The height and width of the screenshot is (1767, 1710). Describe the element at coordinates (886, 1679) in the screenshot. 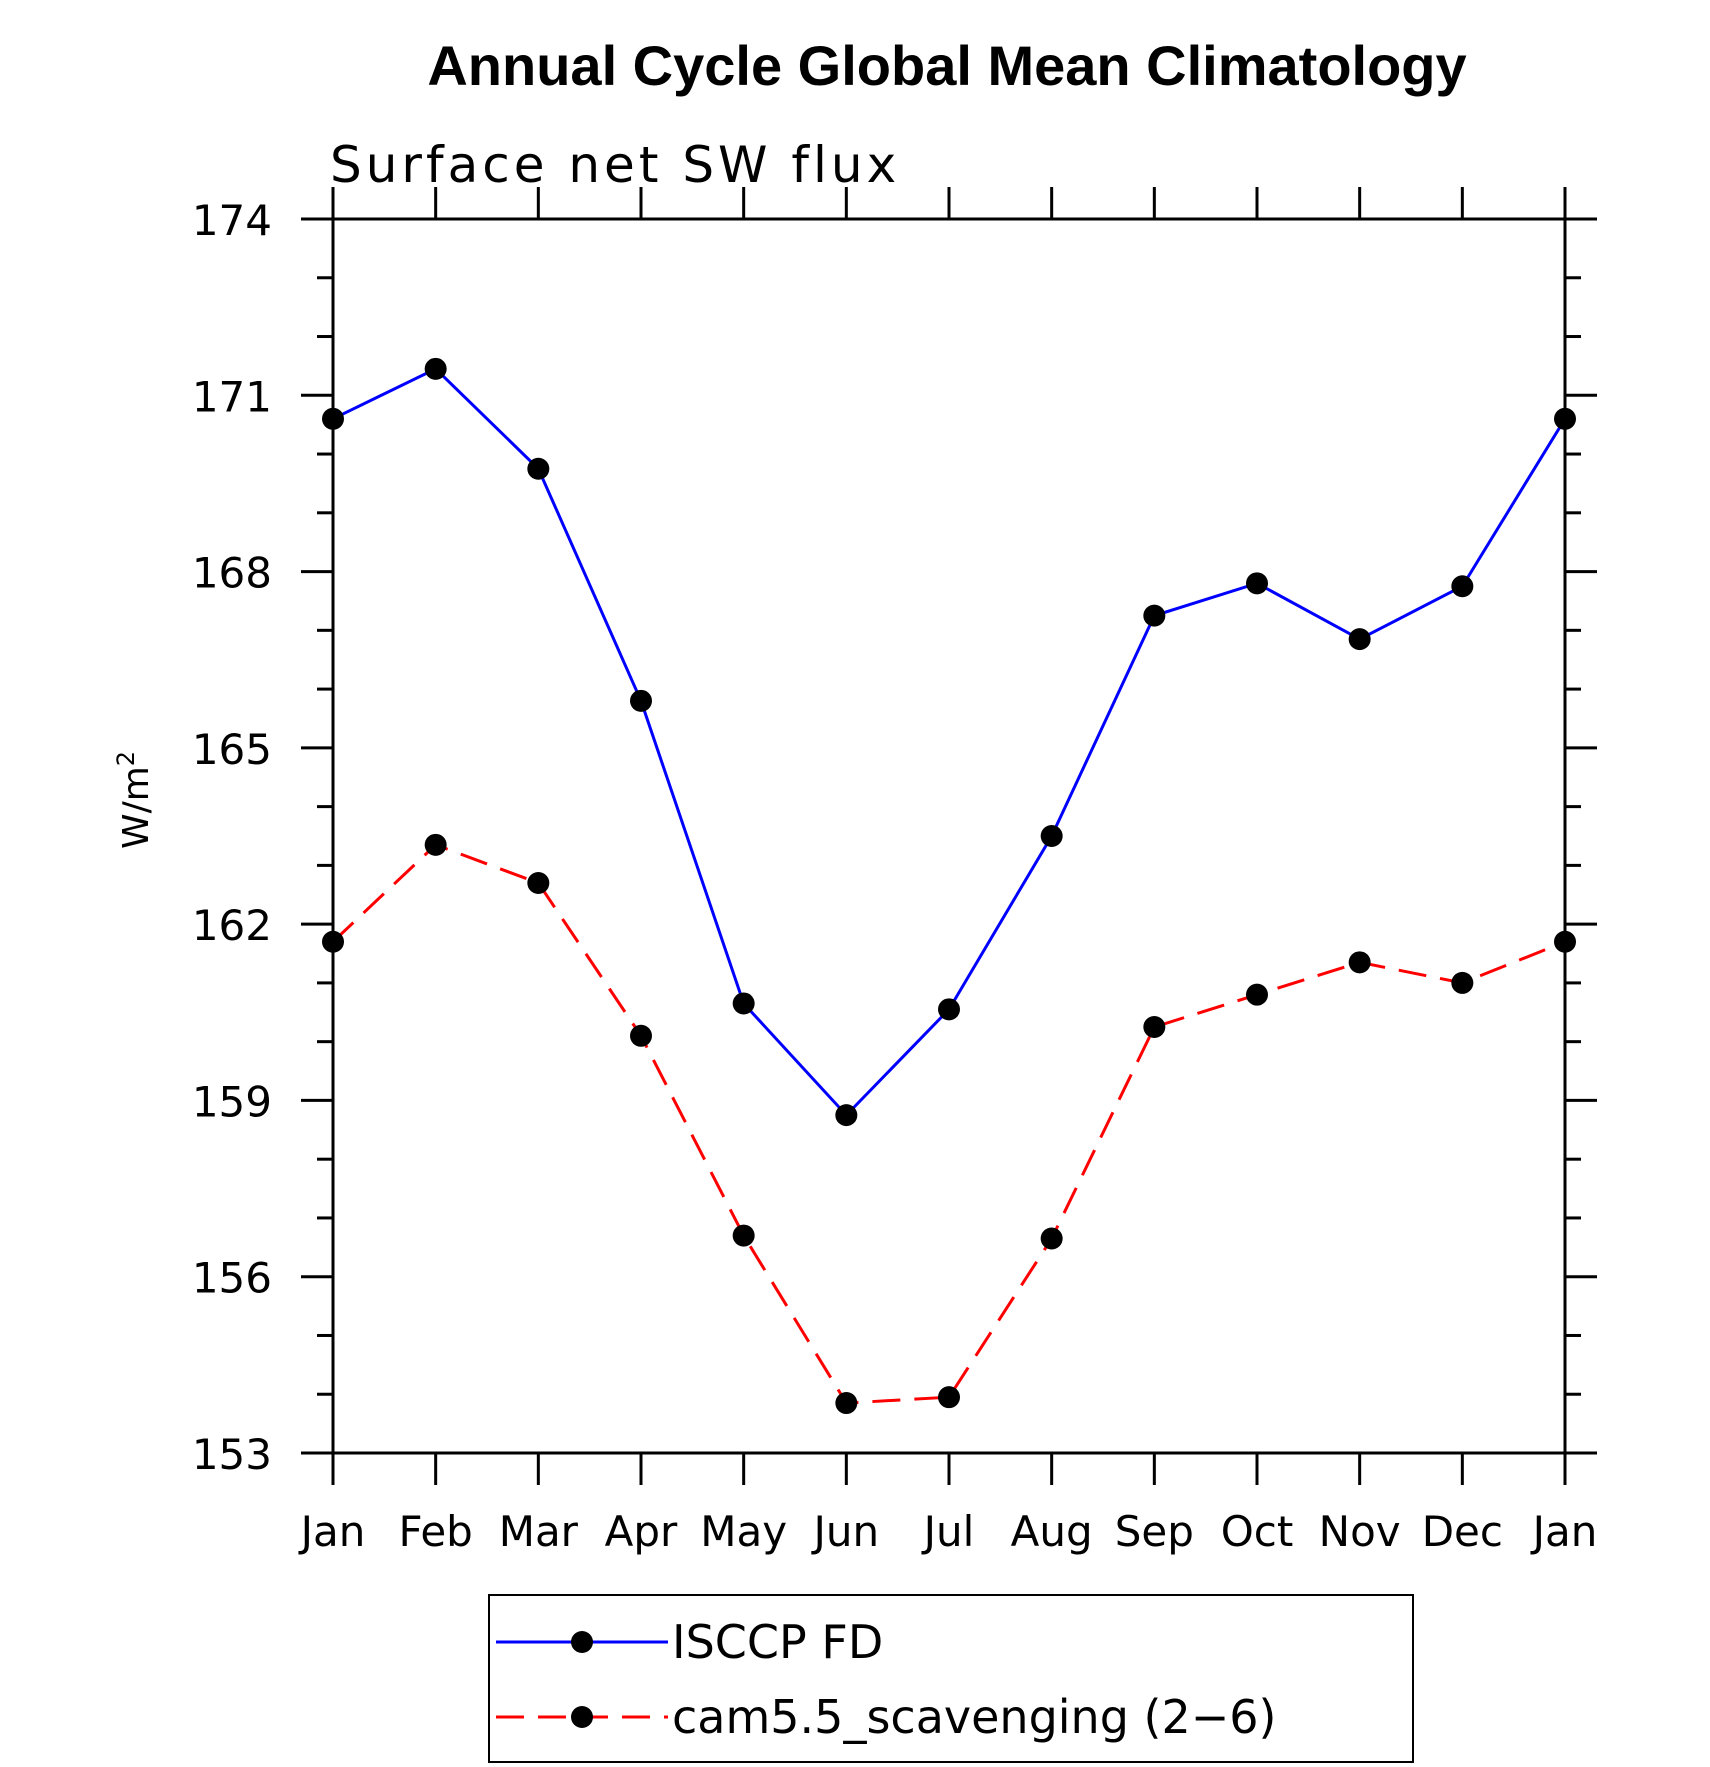

I see `legend-items: ISCCP FD cam5.5_scavenging (2−6)` at that location.